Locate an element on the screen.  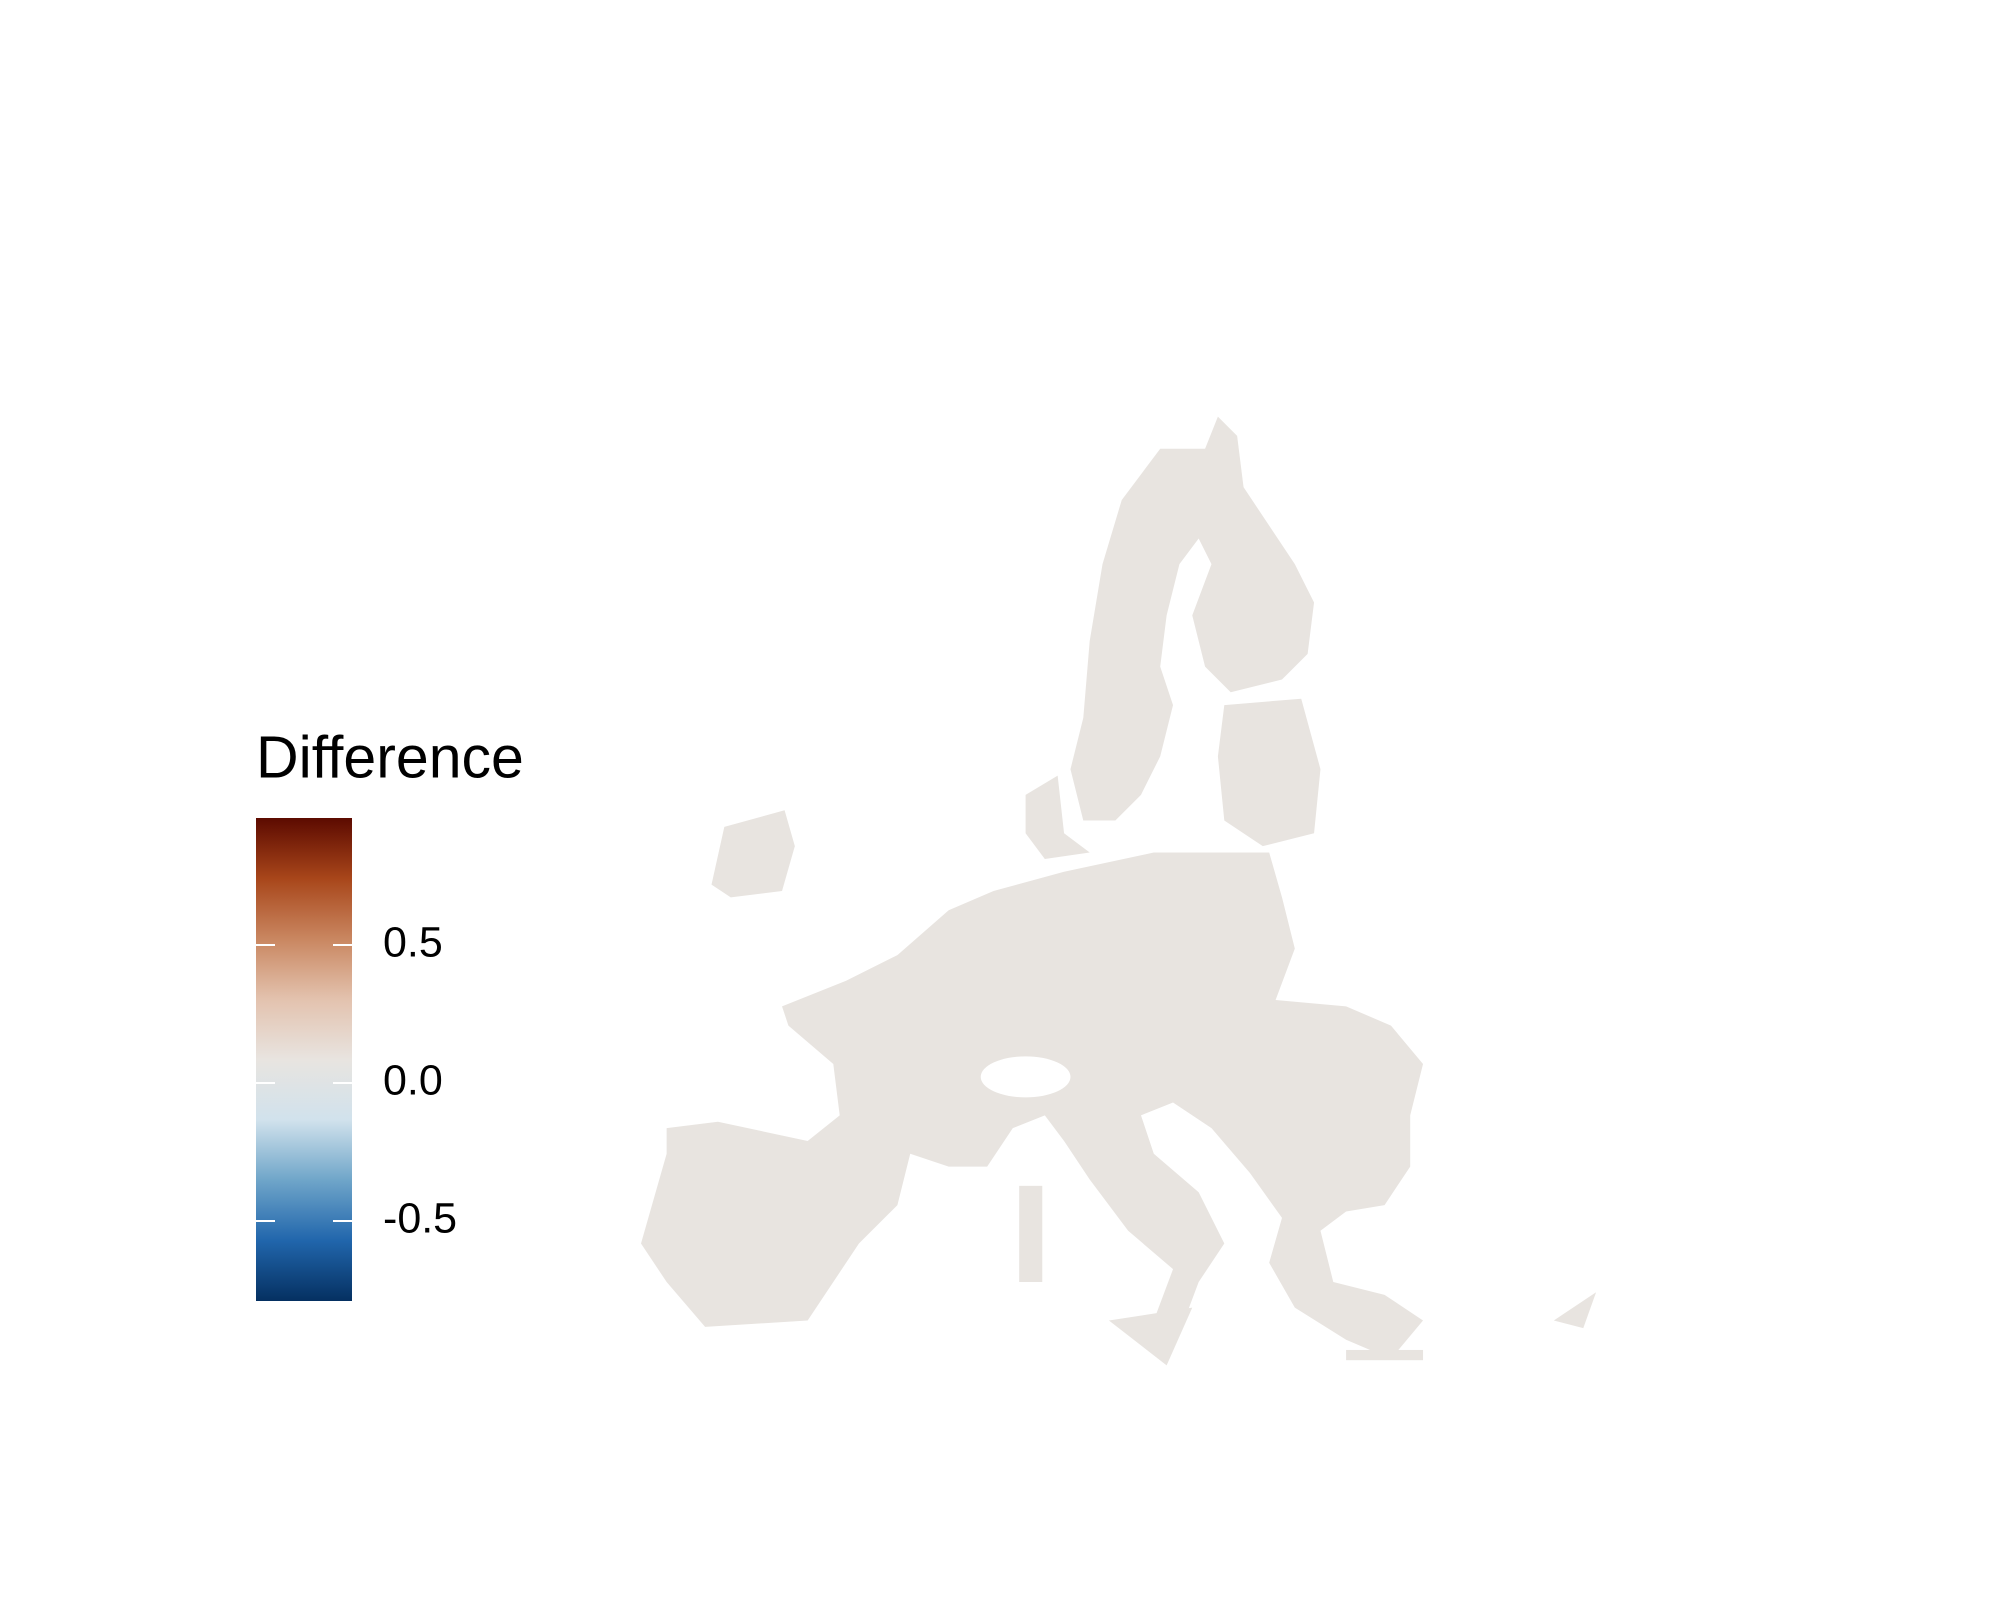
alps-gap is located at coordinates (1025, 1077).